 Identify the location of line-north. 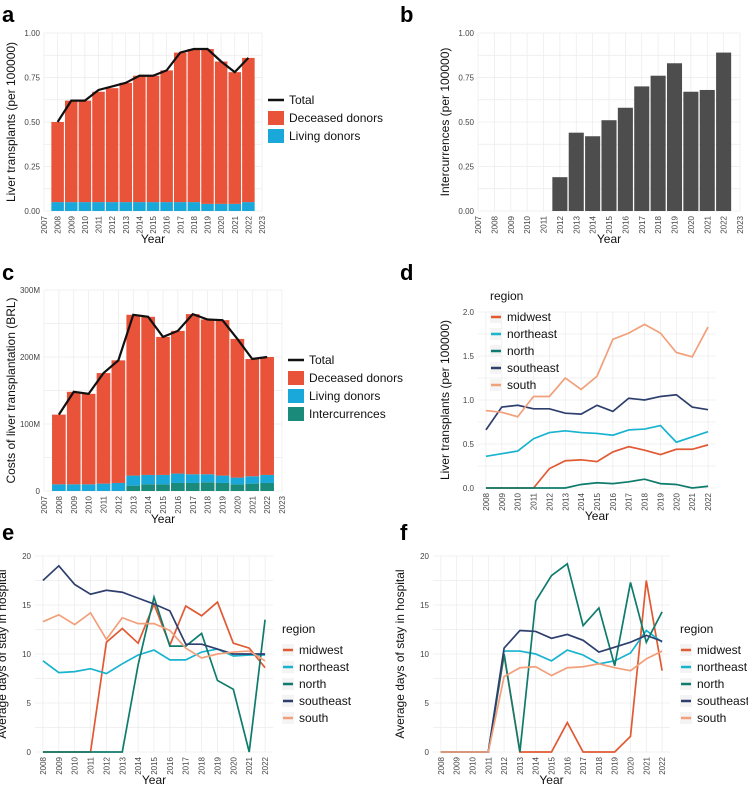
(154, 673).